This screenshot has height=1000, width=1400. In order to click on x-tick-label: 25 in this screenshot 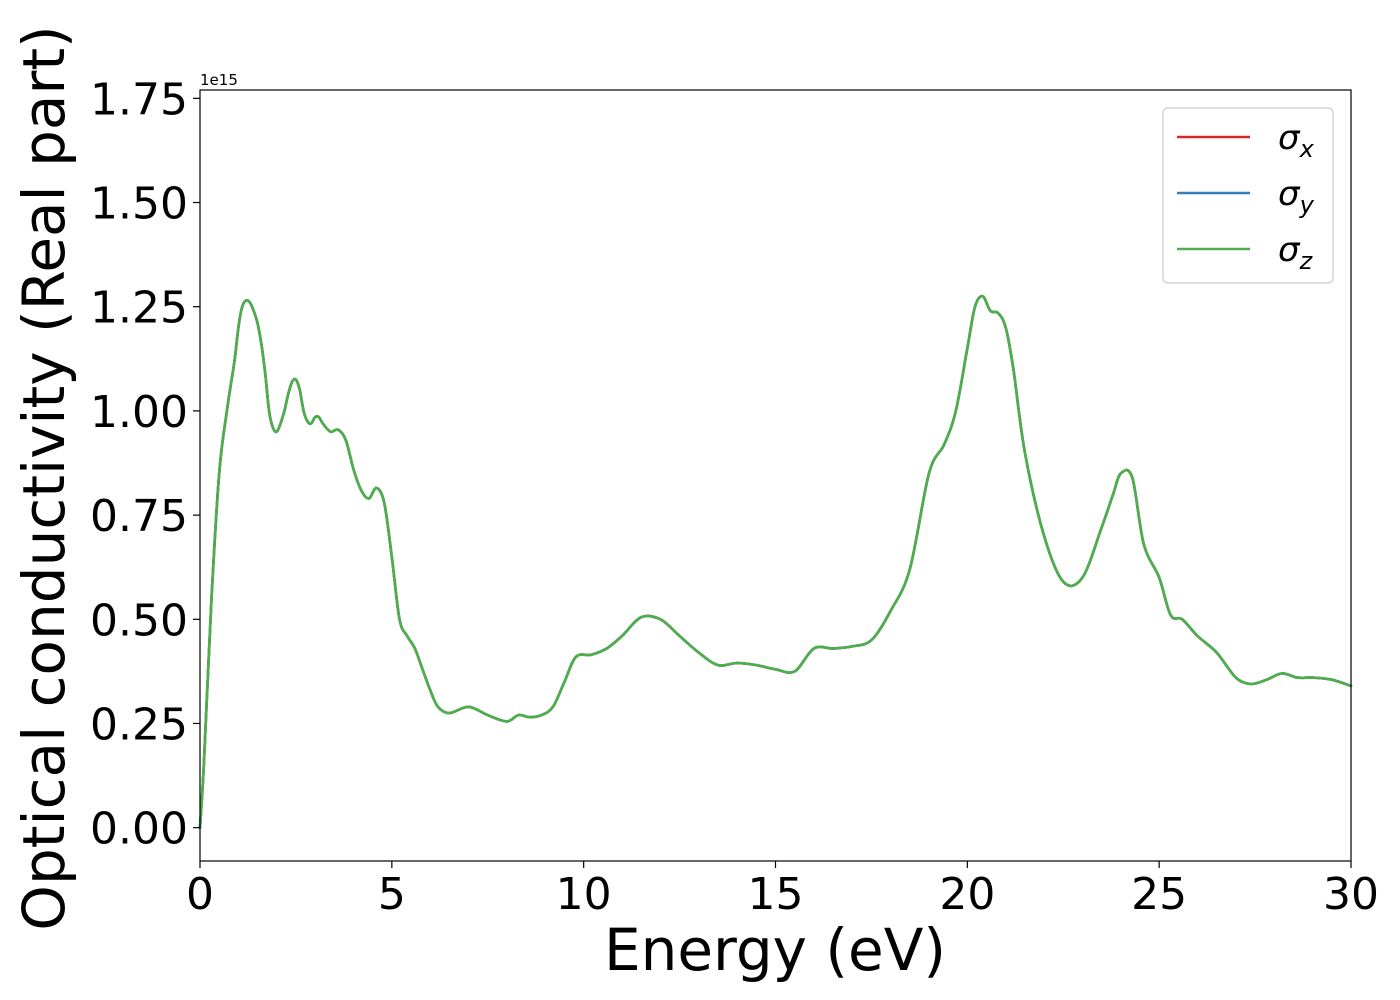, I will do `click(1159, 894)`.